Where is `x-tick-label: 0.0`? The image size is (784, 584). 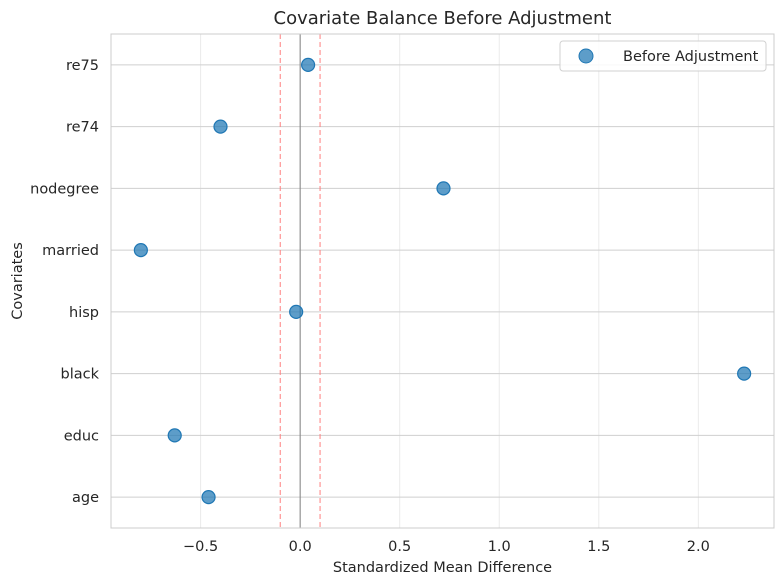 x-tick-label: 0.0 is located at coordinates (300, 547).